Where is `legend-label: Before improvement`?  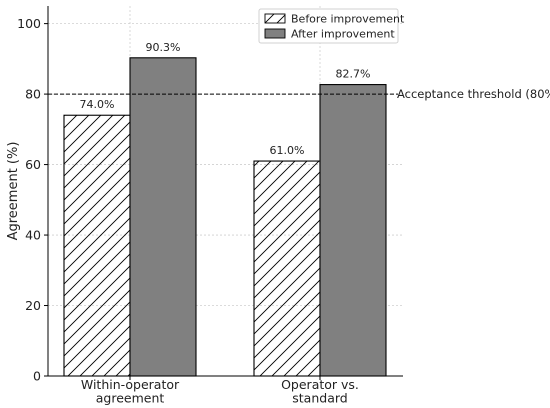
legend-label: Before improvement is located at coordinates (348, 19).